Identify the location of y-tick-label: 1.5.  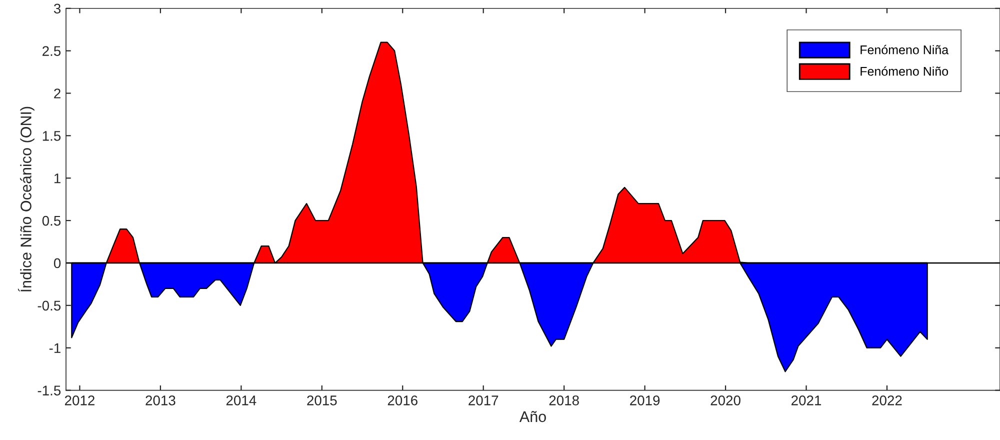
(51, 136).